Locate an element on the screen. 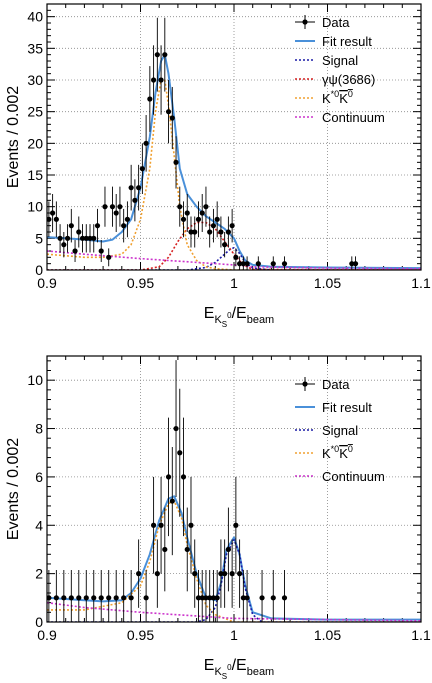 The width and height of the screenshot is (432, 683). y-tick-label: 25 is located at coordinates (35, 112).